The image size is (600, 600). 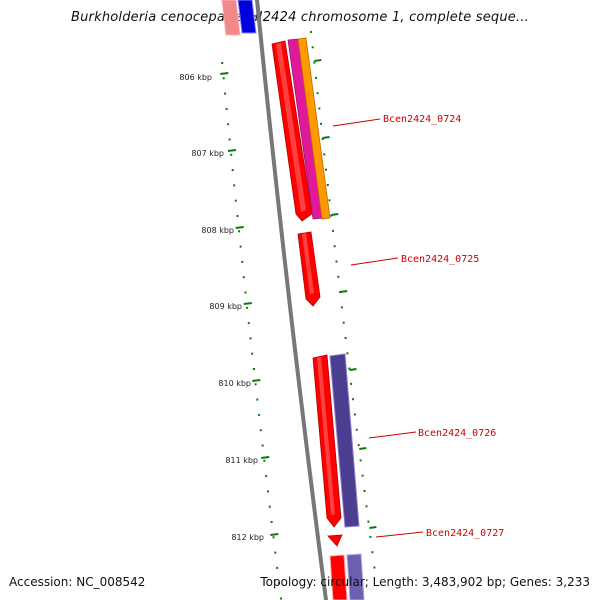 I want to click on accession-text: Accession: NC_008542, so click(x=77, y=582).